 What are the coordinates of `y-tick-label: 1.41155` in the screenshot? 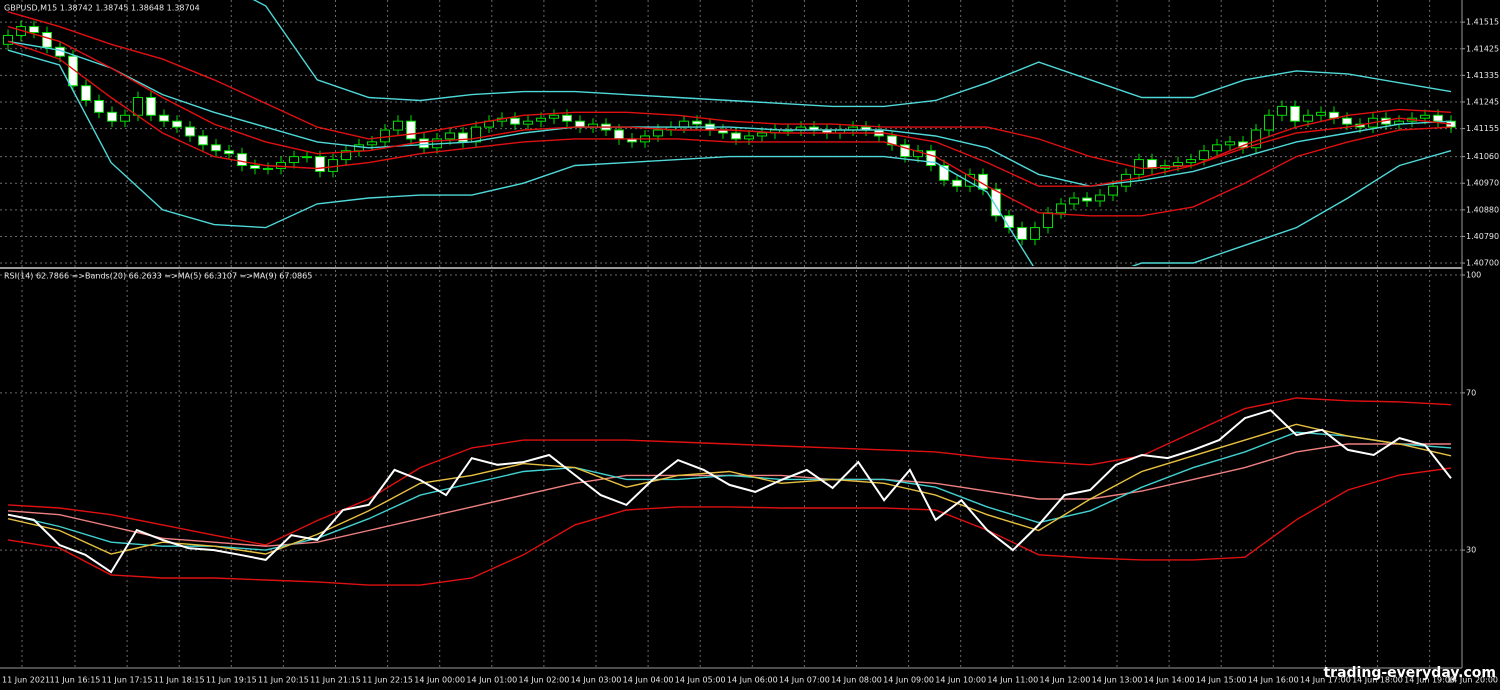 It's located at (1482, 128).